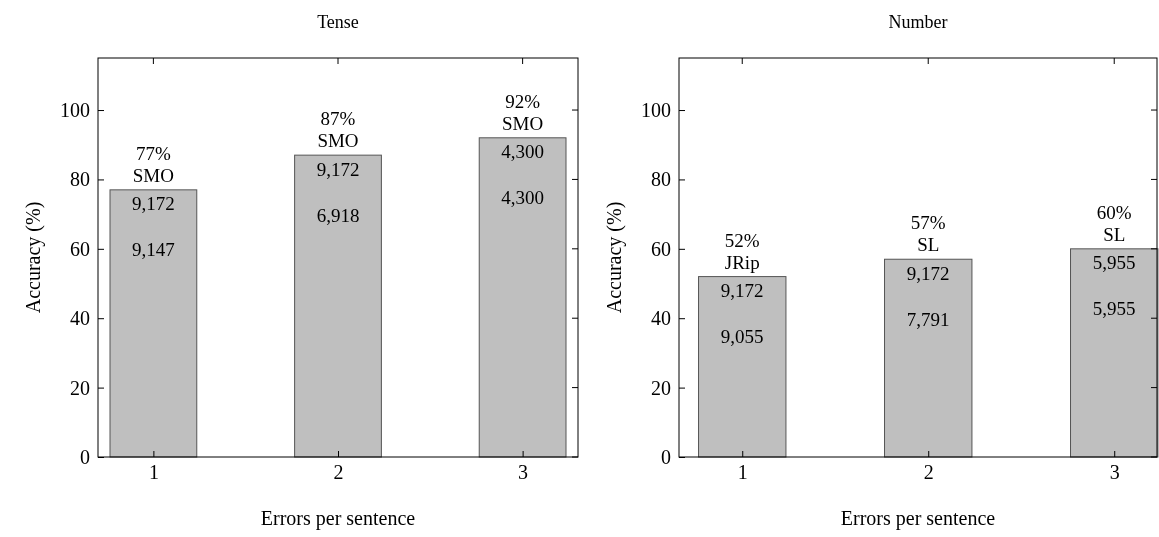 The image size is (1159, 537). What do you see at coordinates (338, 22) in the screenshot?
I see `chart-title: Tense` at bounding box center [338, 22].